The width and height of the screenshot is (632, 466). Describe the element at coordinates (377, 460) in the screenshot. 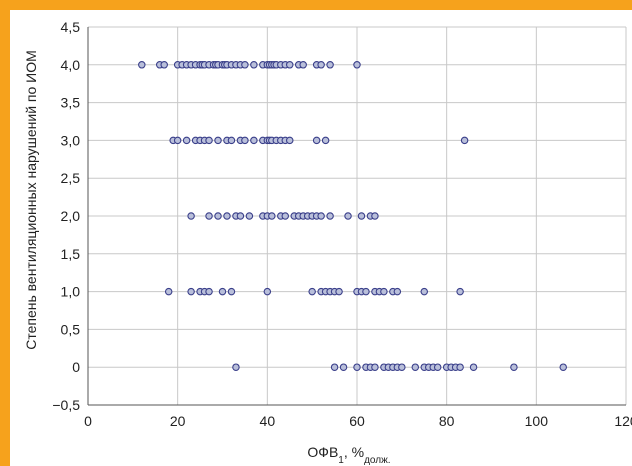

I see `x-axis-title-sub2: долж.` at that location.